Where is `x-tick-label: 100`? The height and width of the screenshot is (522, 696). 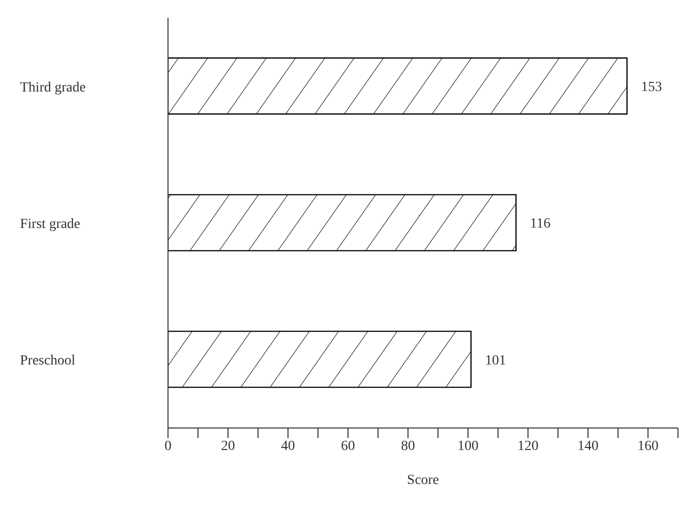
x-tick-label: 100 is located at coordinates (468, 446).